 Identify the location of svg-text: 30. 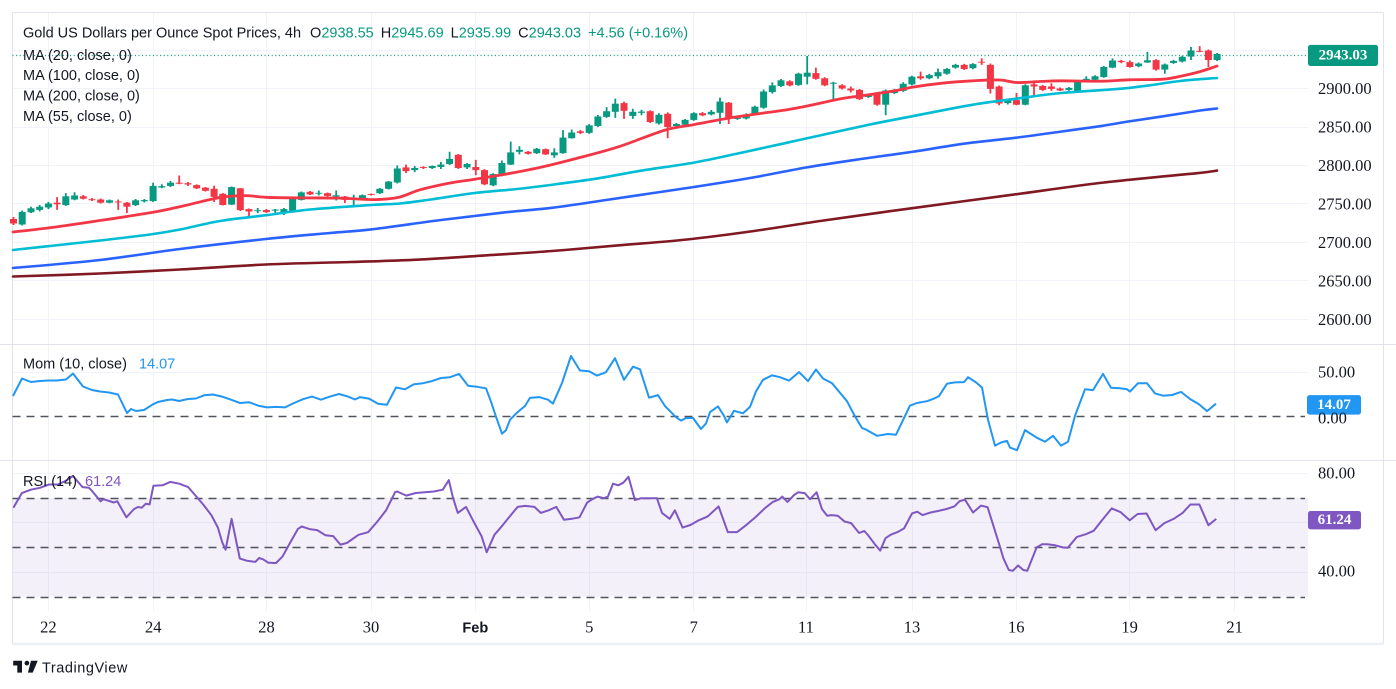
(371, 627).